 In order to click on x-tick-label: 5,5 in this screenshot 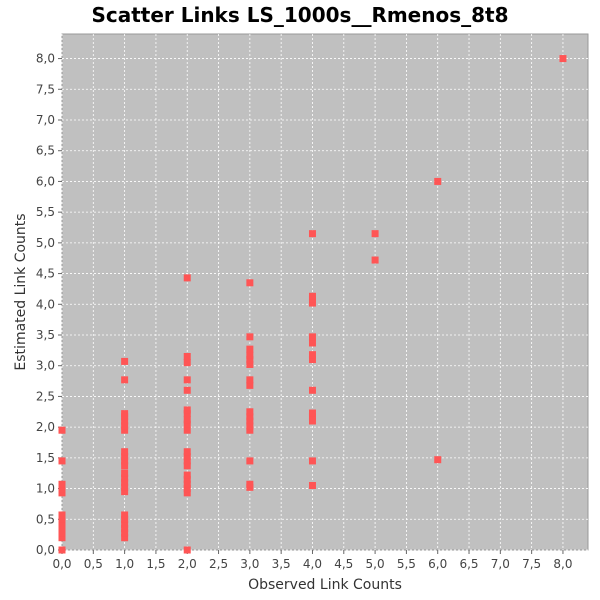, I will do `click(406, 564)`.